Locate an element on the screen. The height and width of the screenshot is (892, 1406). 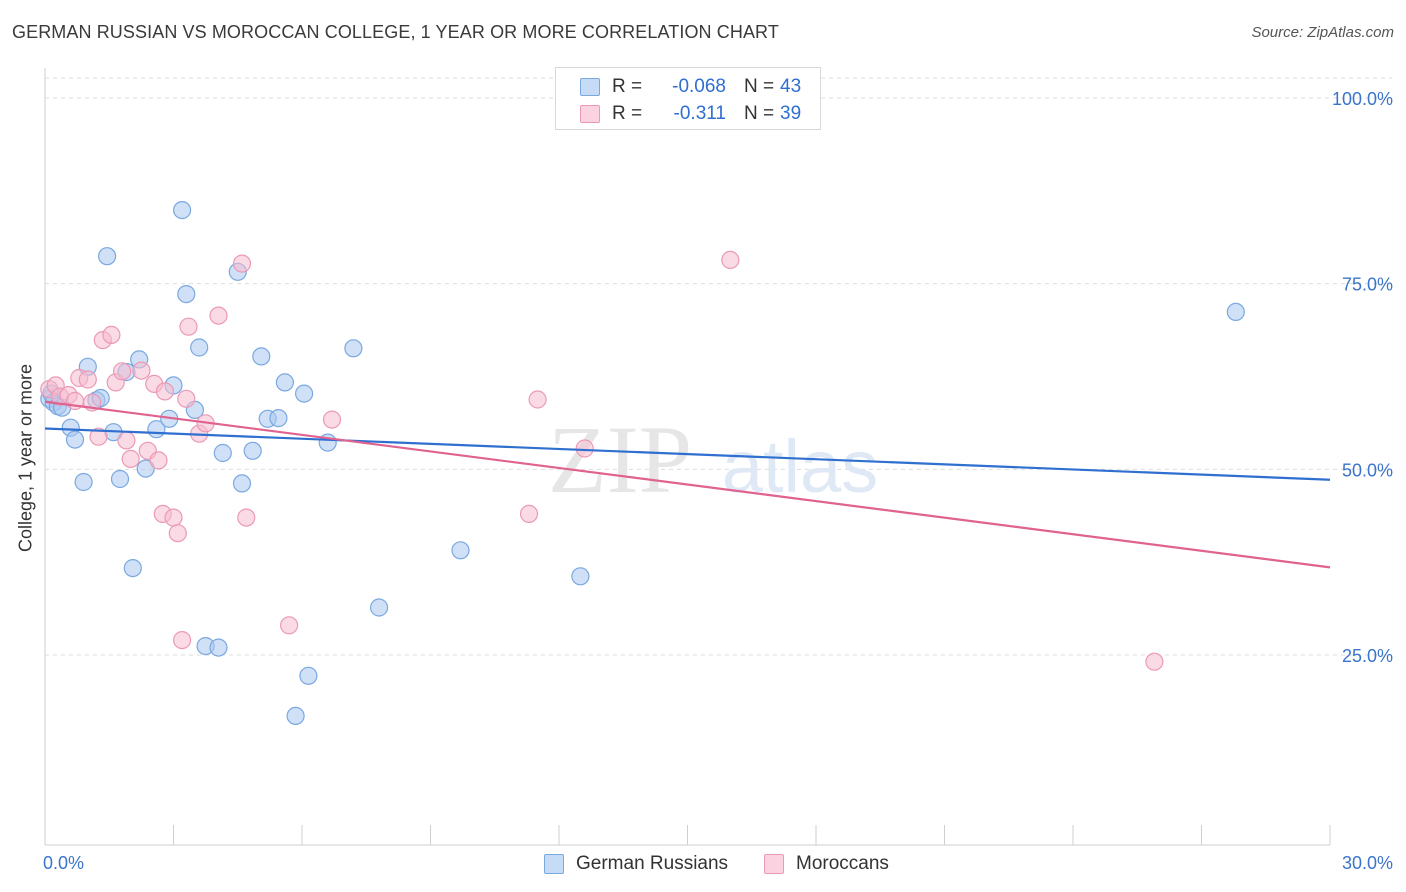
x-tick-label: 30.0% is located at coordinates (1367, 863).